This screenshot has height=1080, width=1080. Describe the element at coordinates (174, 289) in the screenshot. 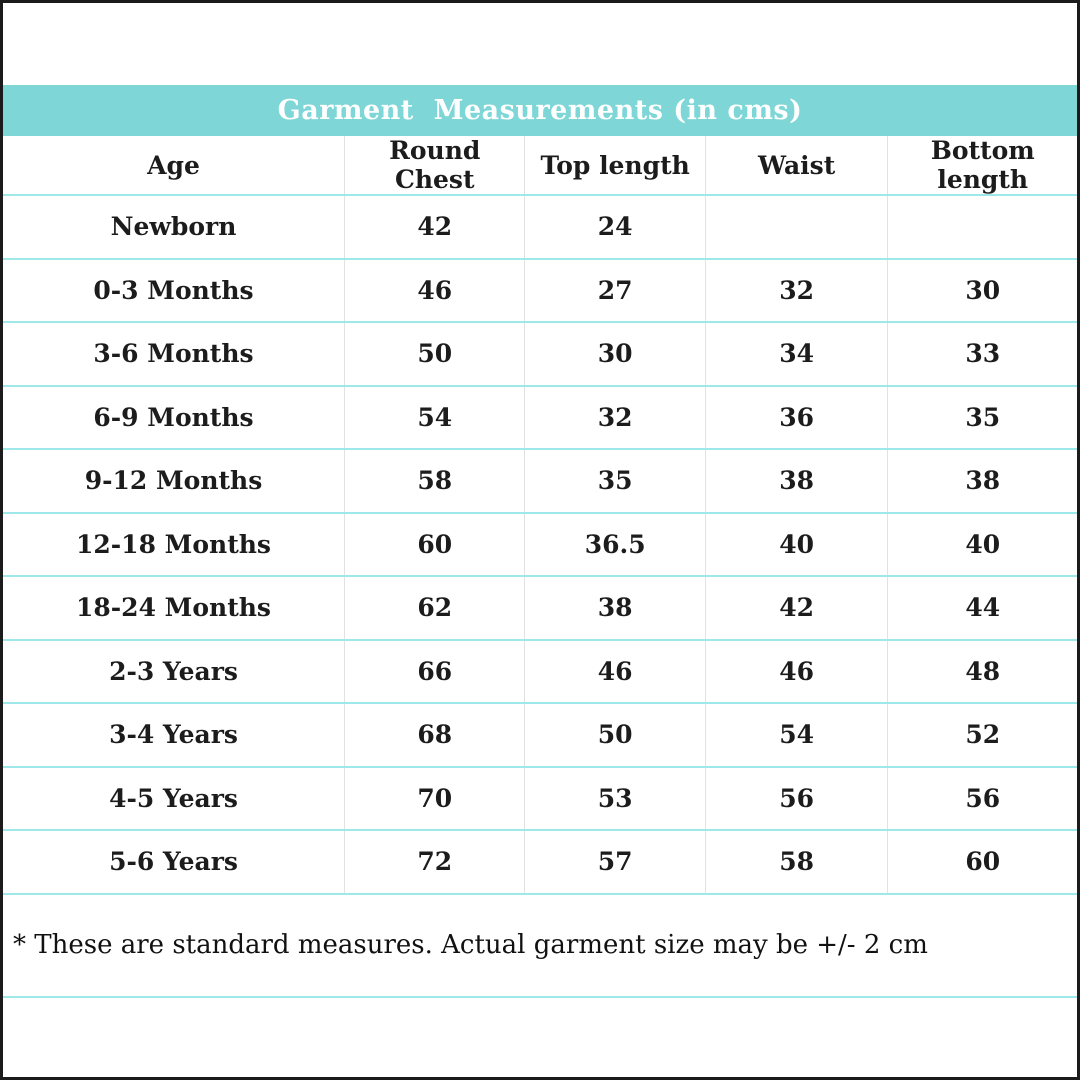

I see `age-cell: 0-3 Months` at that location.